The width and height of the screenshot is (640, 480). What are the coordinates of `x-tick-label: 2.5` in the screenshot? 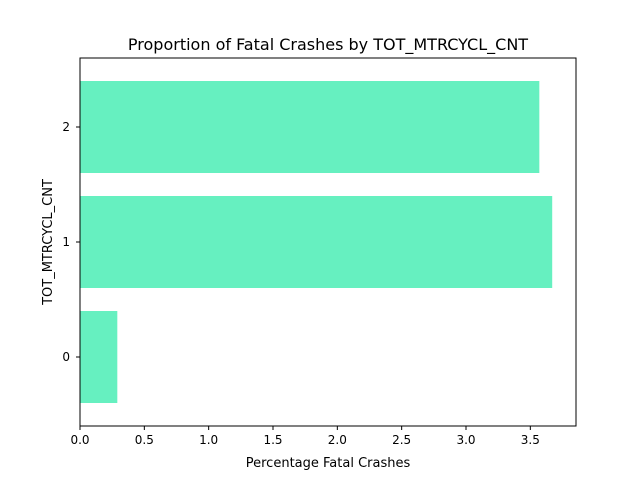 It's located at (401, 440).